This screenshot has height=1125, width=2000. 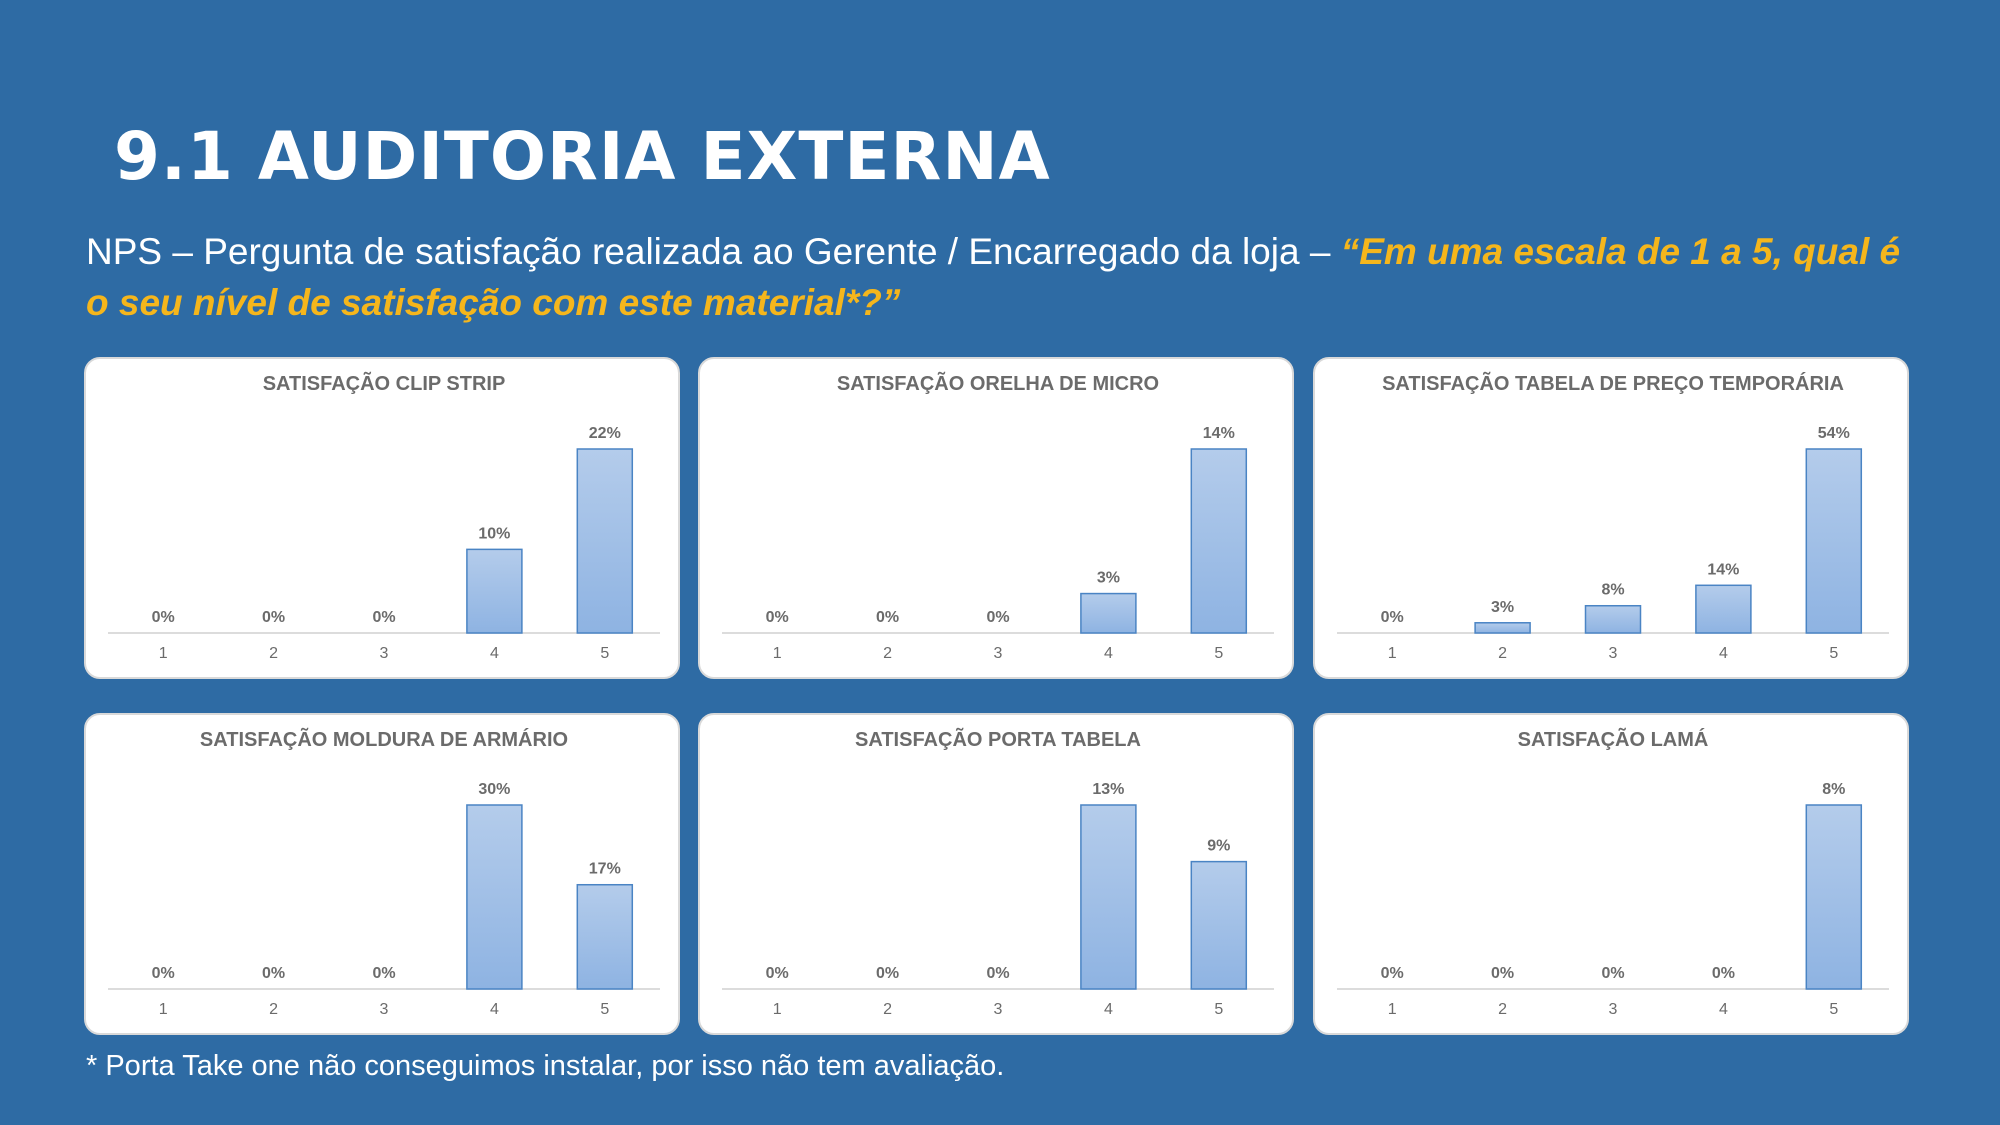 What do you see at coordinates (1108, 789) in the screenshot?
I see `data-label: 13%` at bounding box center [1108, 789].